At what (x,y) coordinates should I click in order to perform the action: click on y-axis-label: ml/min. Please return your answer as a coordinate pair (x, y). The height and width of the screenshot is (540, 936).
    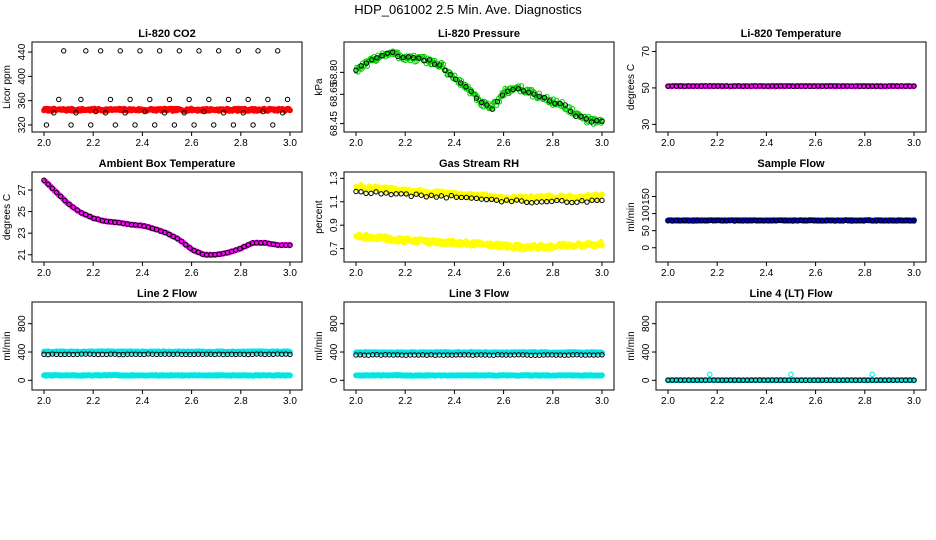
    Looking at the image, I should click on (319, 345).